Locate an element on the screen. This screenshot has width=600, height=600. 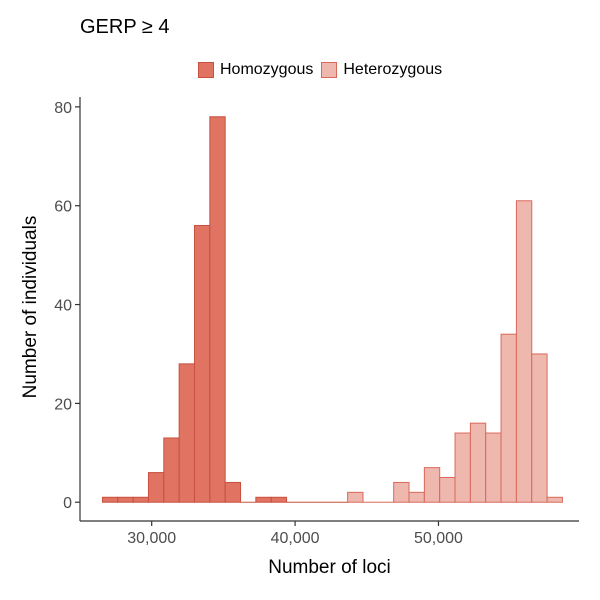
legend-label-heterozygous: Heterozygous is located at coordinates (393, 69).